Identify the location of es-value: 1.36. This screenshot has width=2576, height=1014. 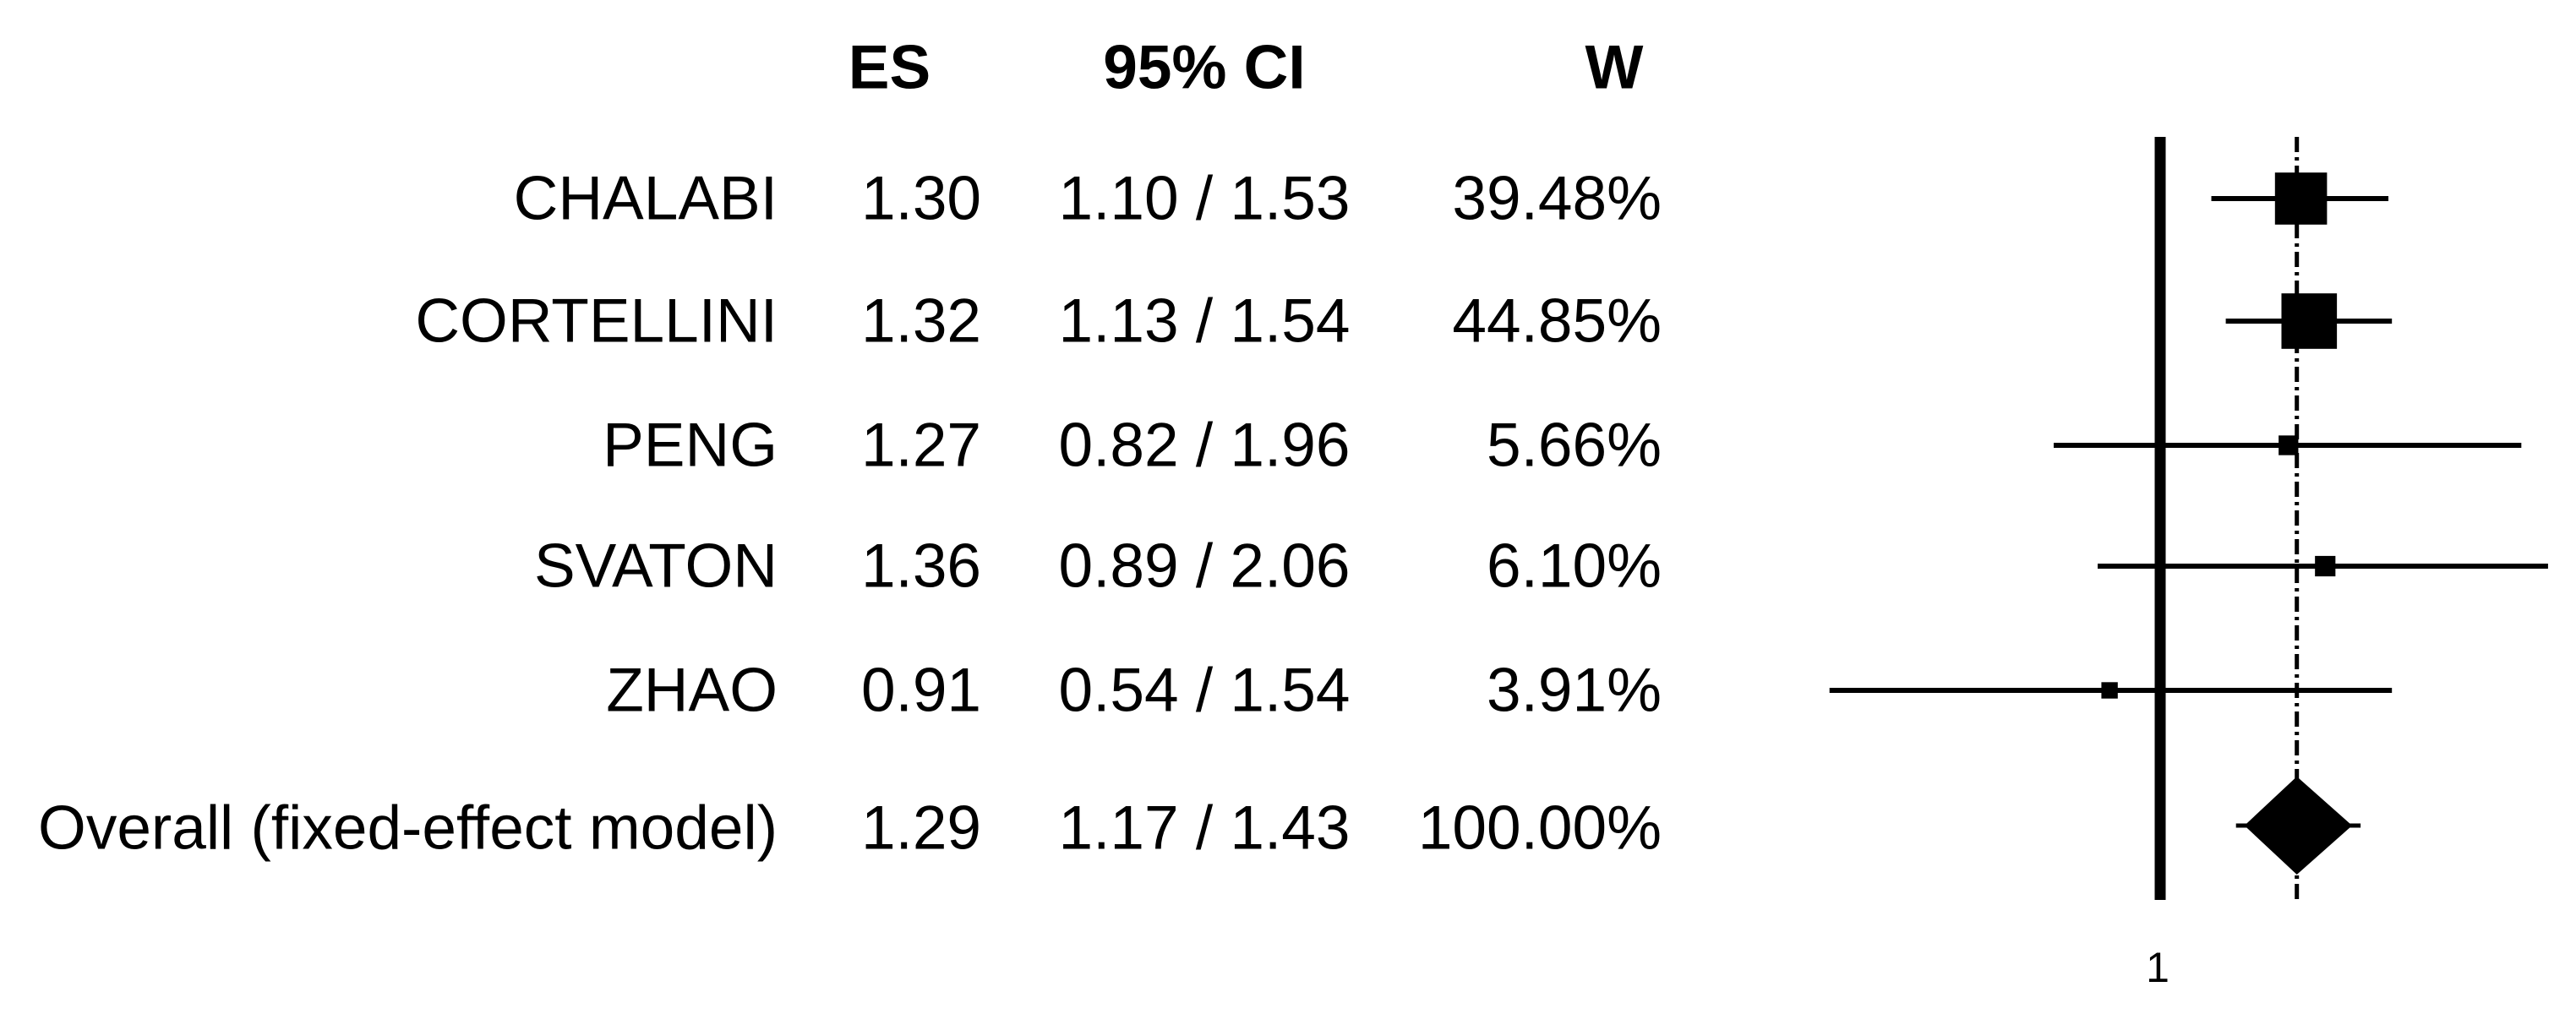
(921, 566).